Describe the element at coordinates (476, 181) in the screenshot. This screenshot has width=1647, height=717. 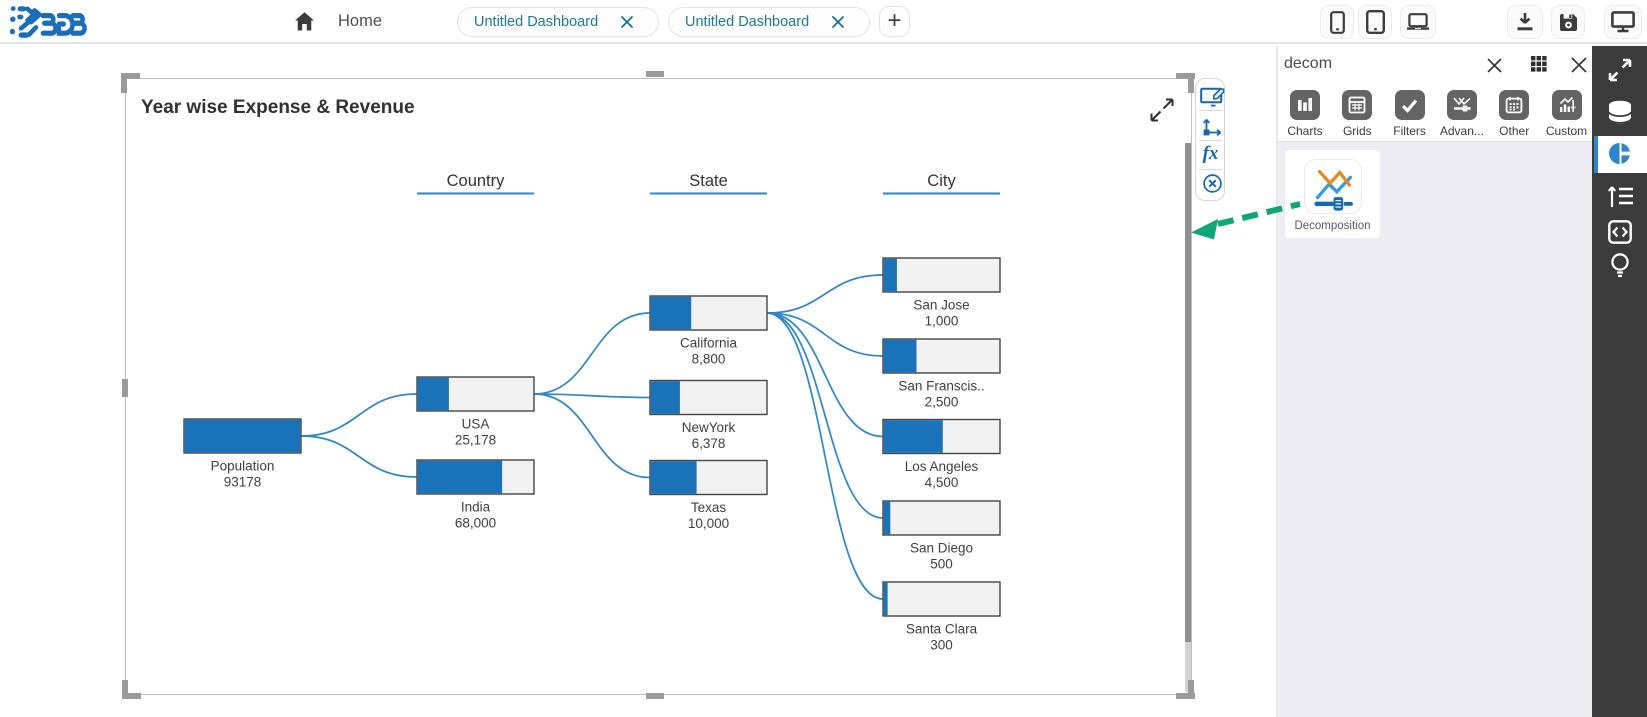
I see `svg-text: Country` at that location.